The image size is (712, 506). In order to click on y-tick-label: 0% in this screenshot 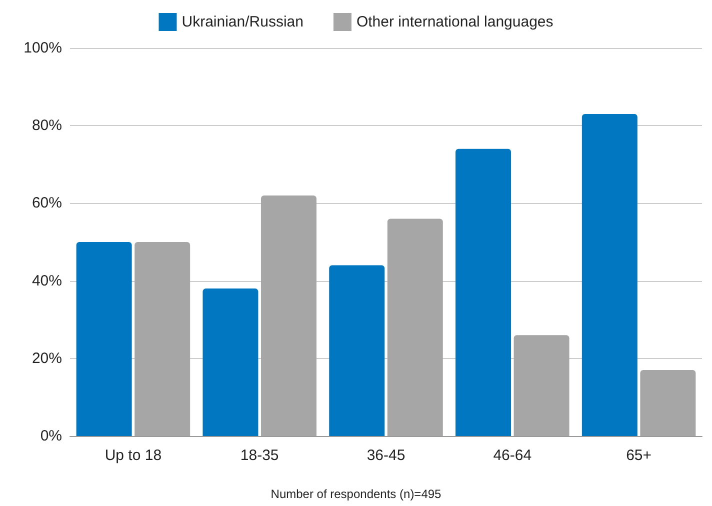, I will do `click(51, 436)`.